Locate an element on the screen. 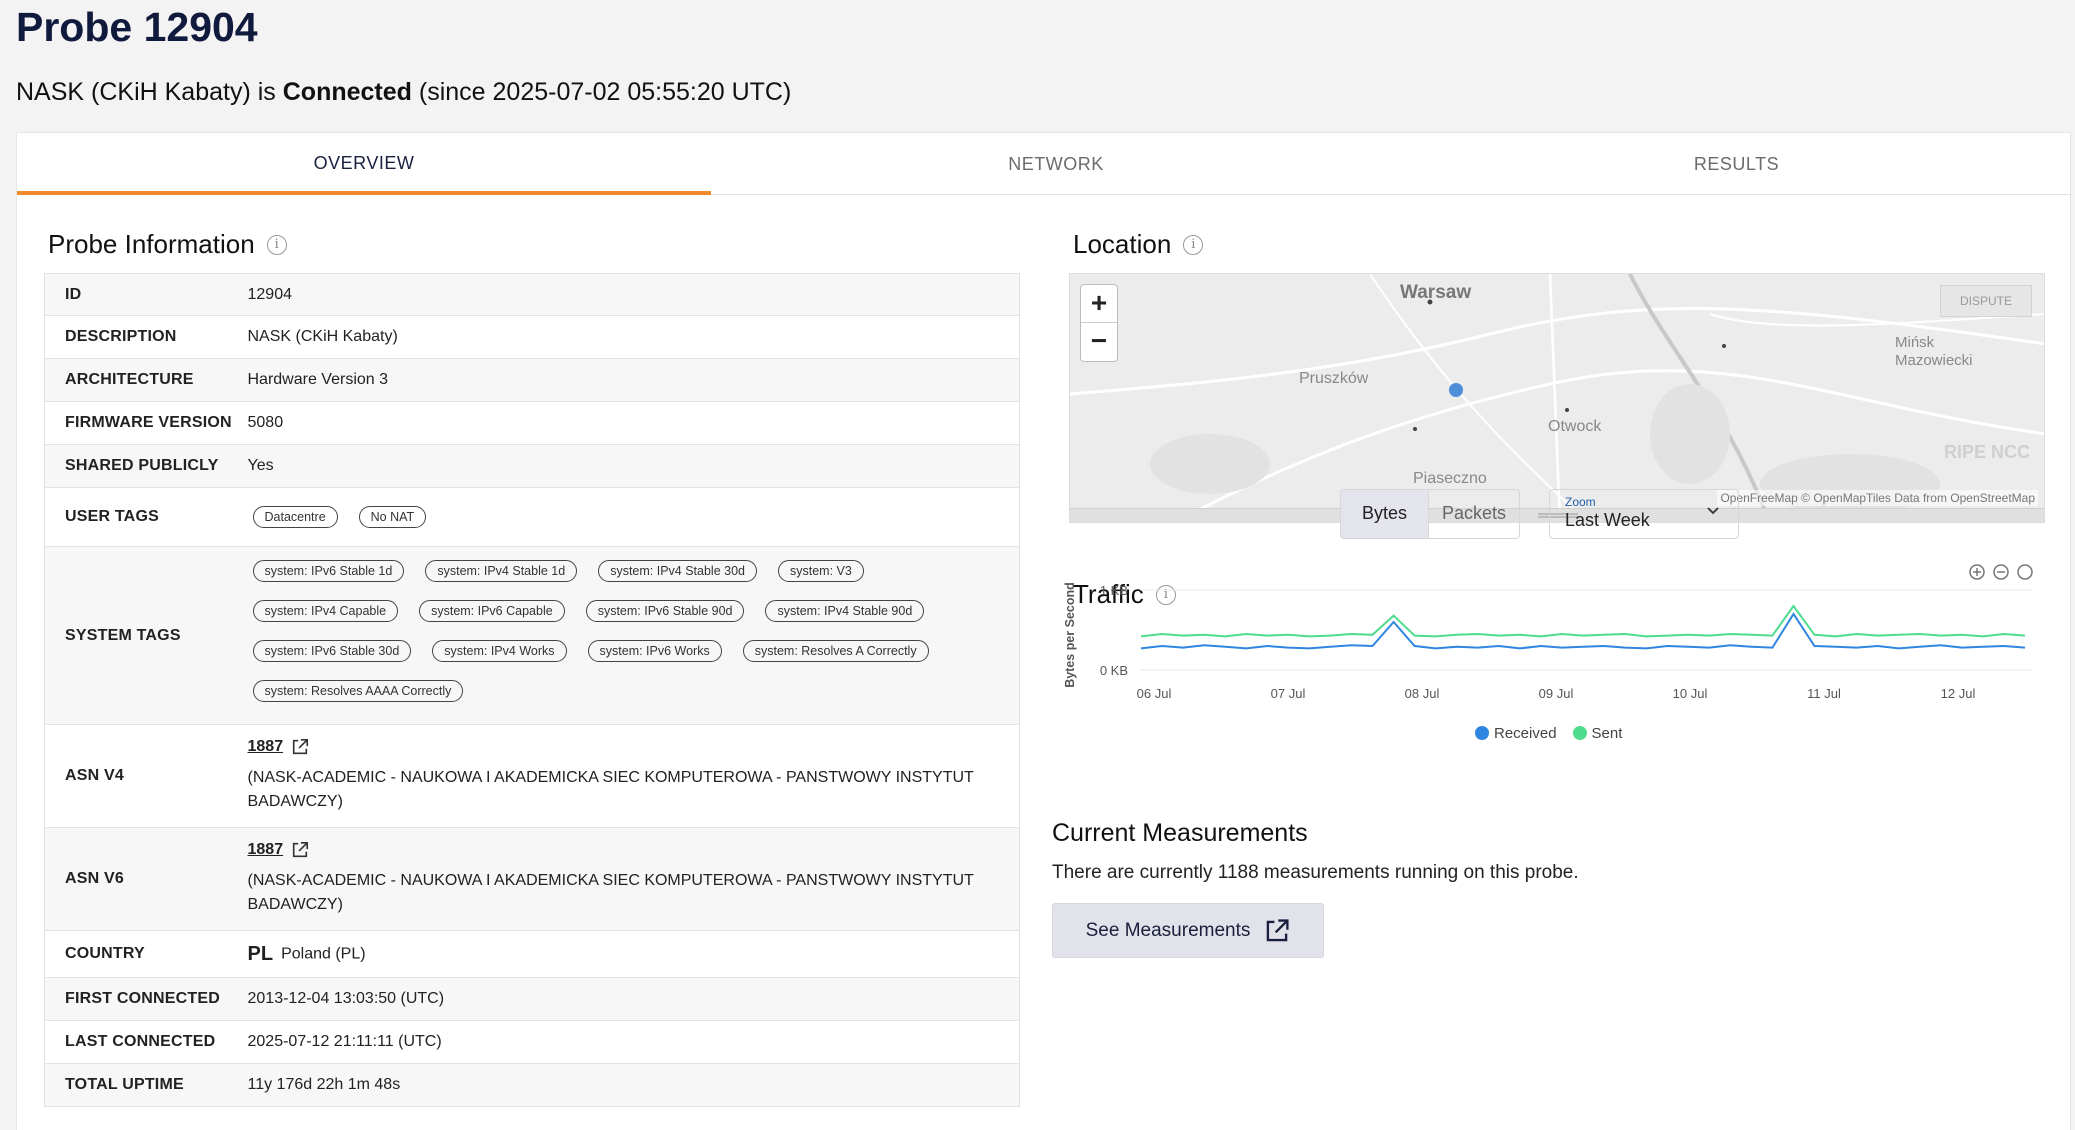 This screenshot has height=1130, width=2075. asn-v4-number: 1887 is located at coordinates (265, 746).